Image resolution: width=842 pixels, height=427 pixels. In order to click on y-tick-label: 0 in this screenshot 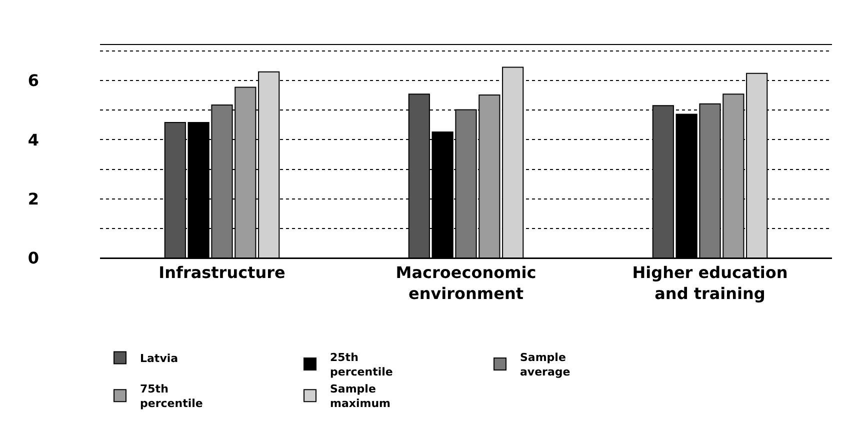, I will do `click(33, 258)`.